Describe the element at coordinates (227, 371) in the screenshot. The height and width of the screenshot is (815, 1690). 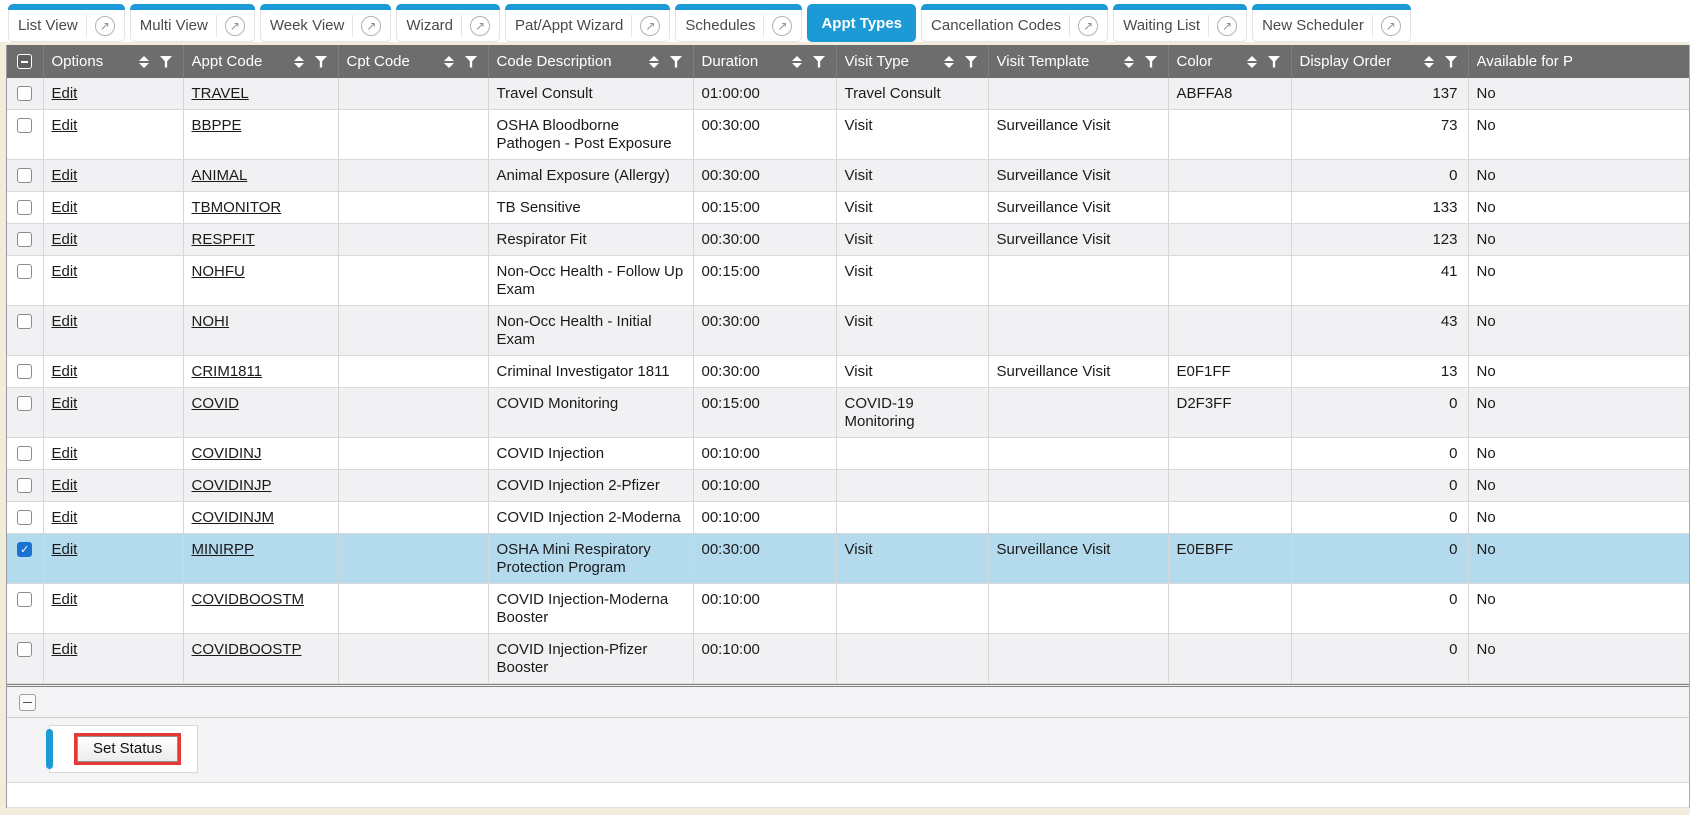
I see `appt-code-link: CRIM1811` at that location.